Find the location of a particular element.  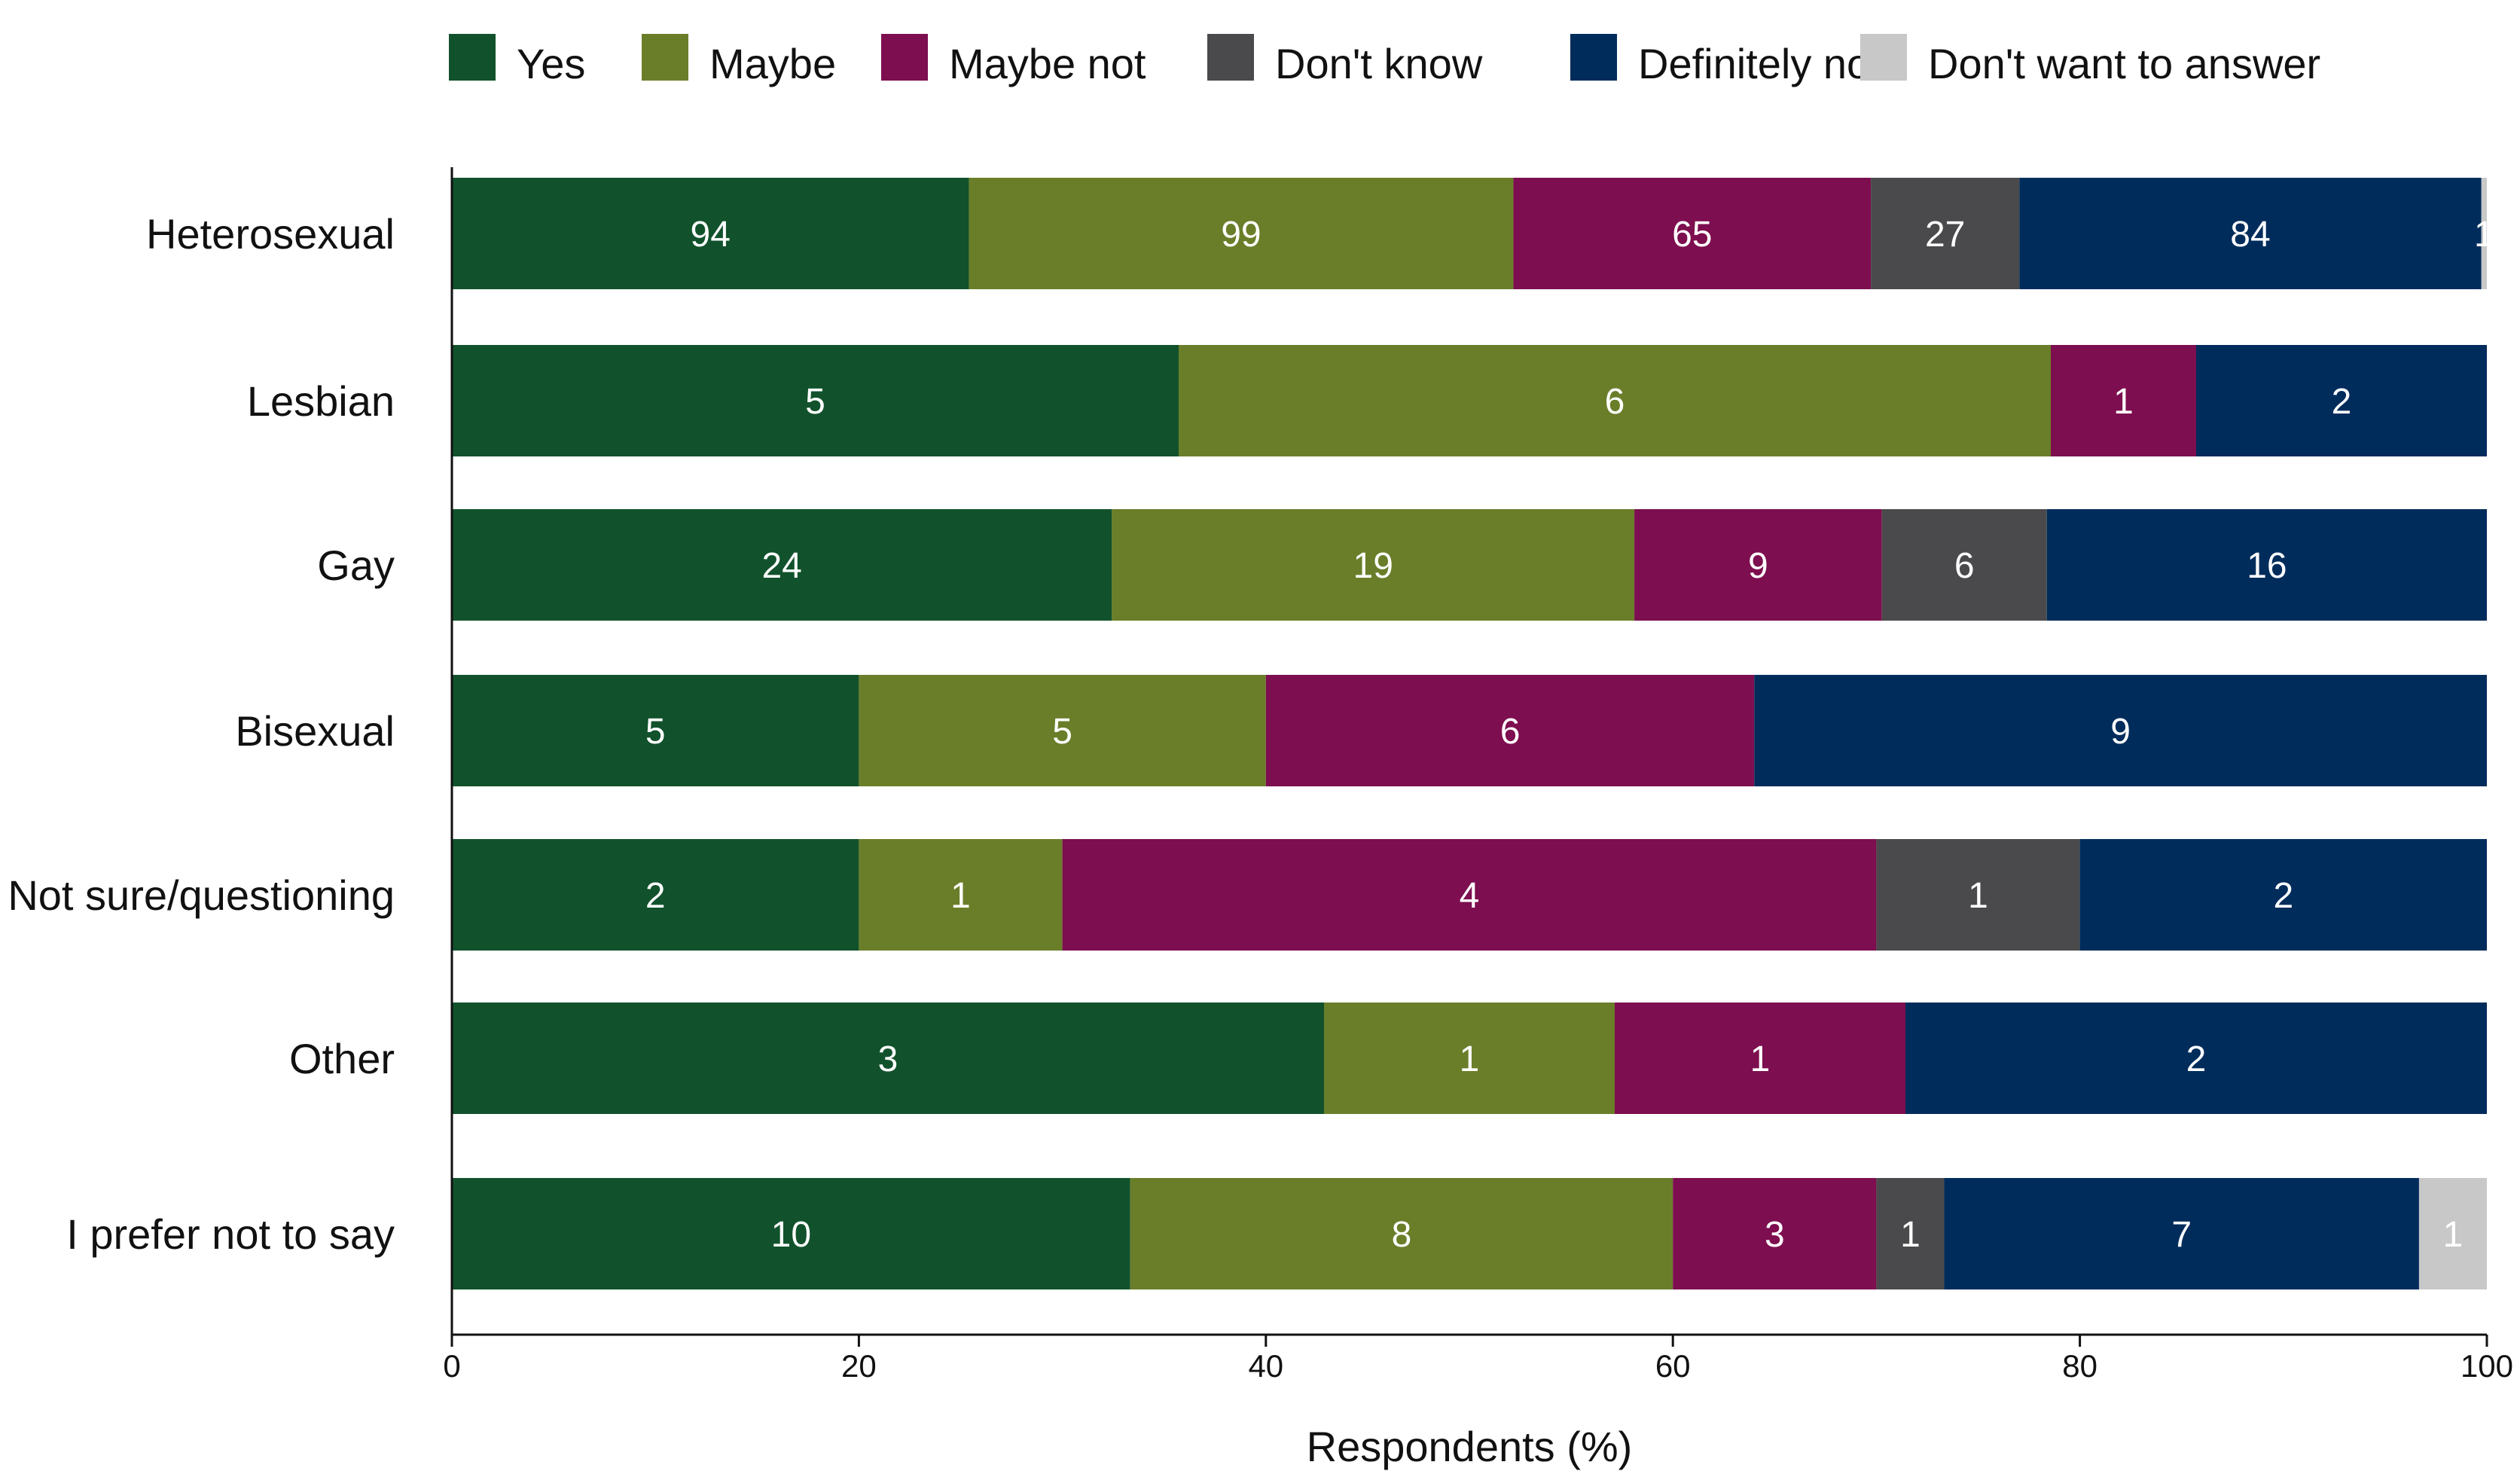

bar-bisexual-yes is located at coordinates (655, 730).